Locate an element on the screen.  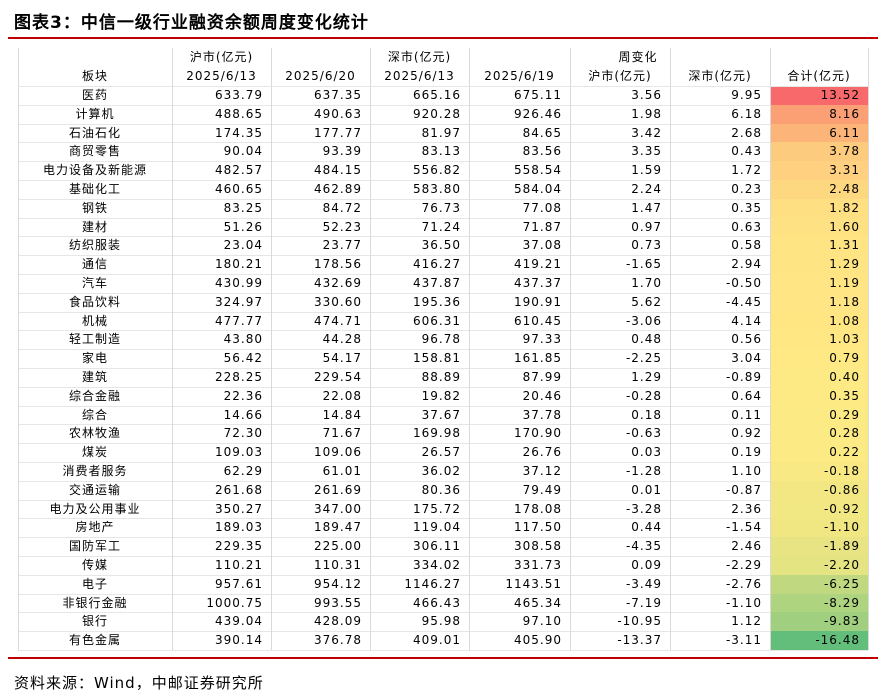
table-cell: -0.89 is located at coordinates (743, 377).